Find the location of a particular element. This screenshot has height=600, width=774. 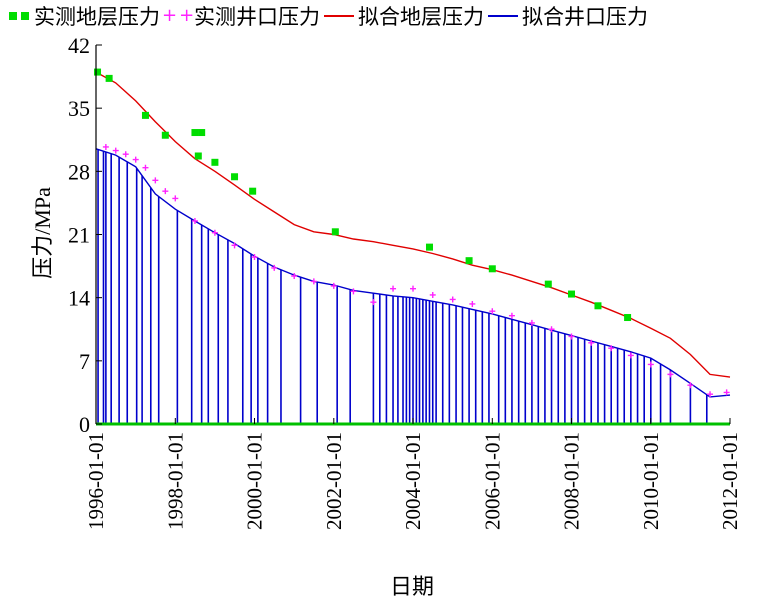

x-tick-label: 2012-01-01 is located at coordinates (730, 481).